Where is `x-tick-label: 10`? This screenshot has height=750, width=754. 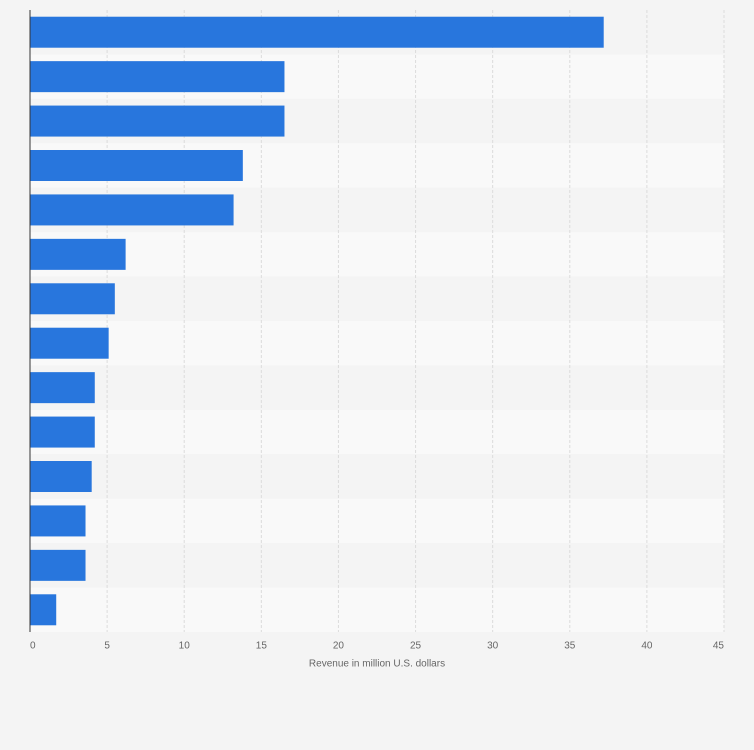 x-tick-label: 10 is located at coordinates (185, 646).